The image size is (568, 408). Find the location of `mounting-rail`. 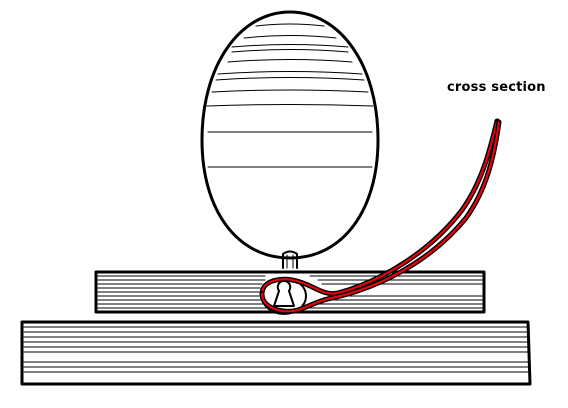

mounting-rail is located at coordinates (290, 292).